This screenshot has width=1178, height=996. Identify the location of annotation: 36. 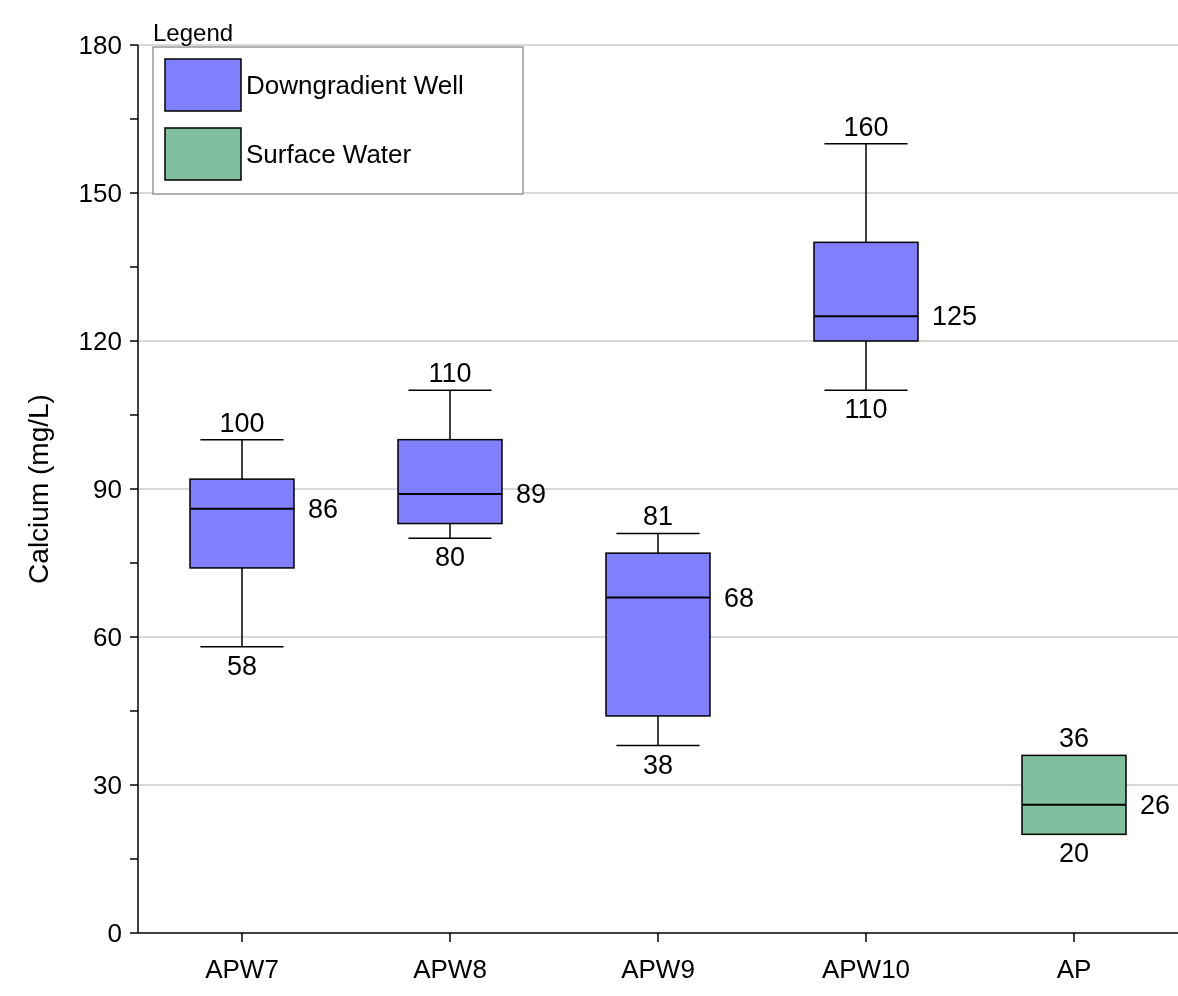
(1074, 738).